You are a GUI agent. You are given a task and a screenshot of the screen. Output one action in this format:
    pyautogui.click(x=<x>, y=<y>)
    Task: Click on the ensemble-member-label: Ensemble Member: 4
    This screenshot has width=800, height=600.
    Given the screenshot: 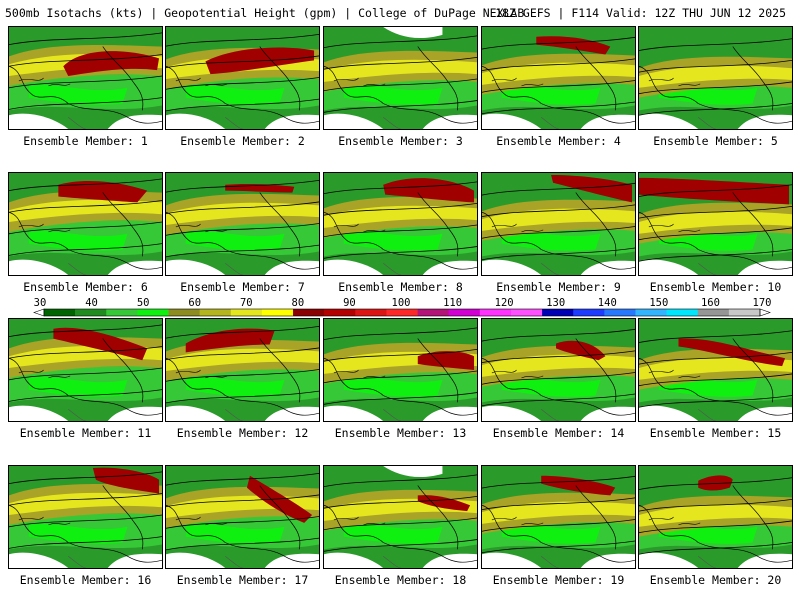 What is the action you would take?
    pyautogui.click(x=558, y=141)
    